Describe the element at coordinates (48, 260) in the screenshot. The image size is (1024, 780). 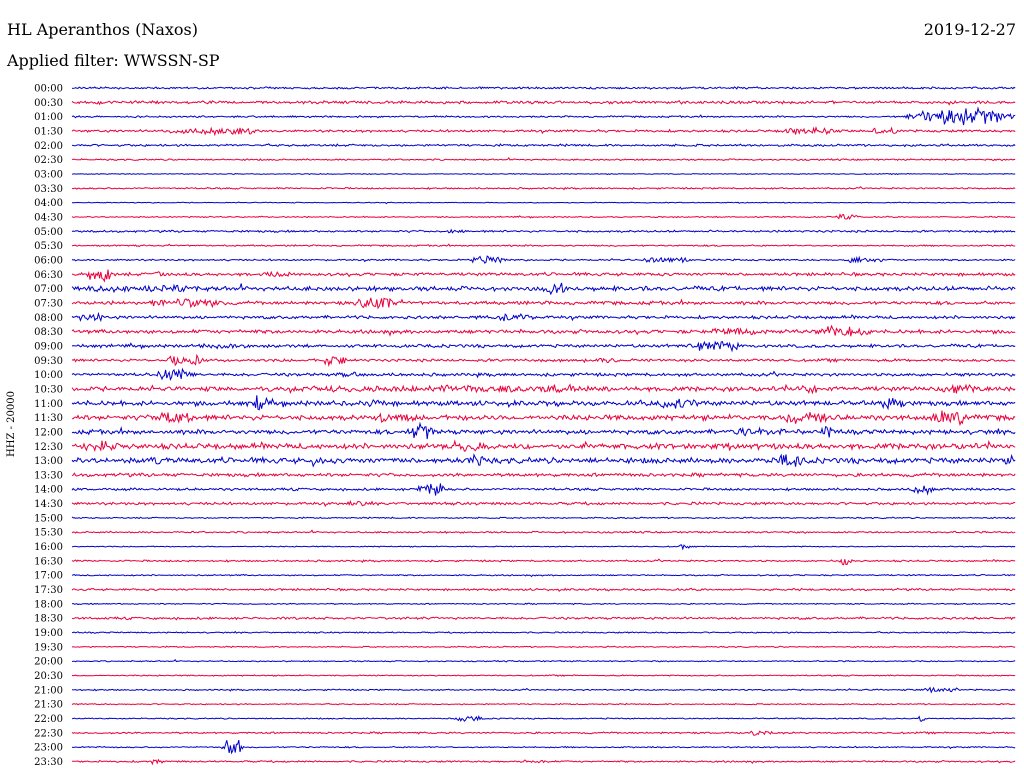
I see `hour-label: 06:00` at that location.